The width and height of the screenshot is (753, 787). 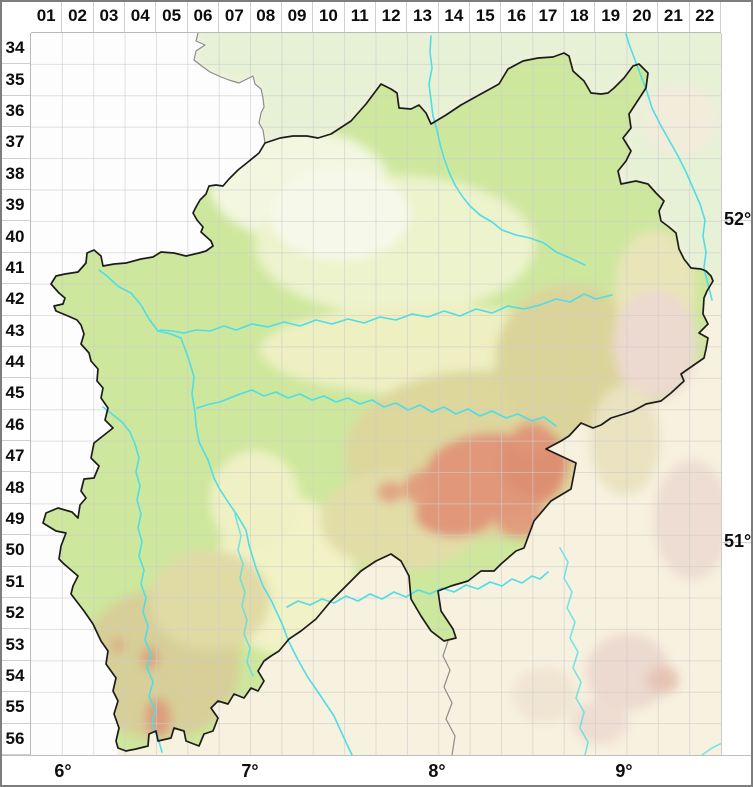 What do you see at coordinates (15, 488) in the screenshot?
I see `row-label: 48` at bounding box center [15, 488].